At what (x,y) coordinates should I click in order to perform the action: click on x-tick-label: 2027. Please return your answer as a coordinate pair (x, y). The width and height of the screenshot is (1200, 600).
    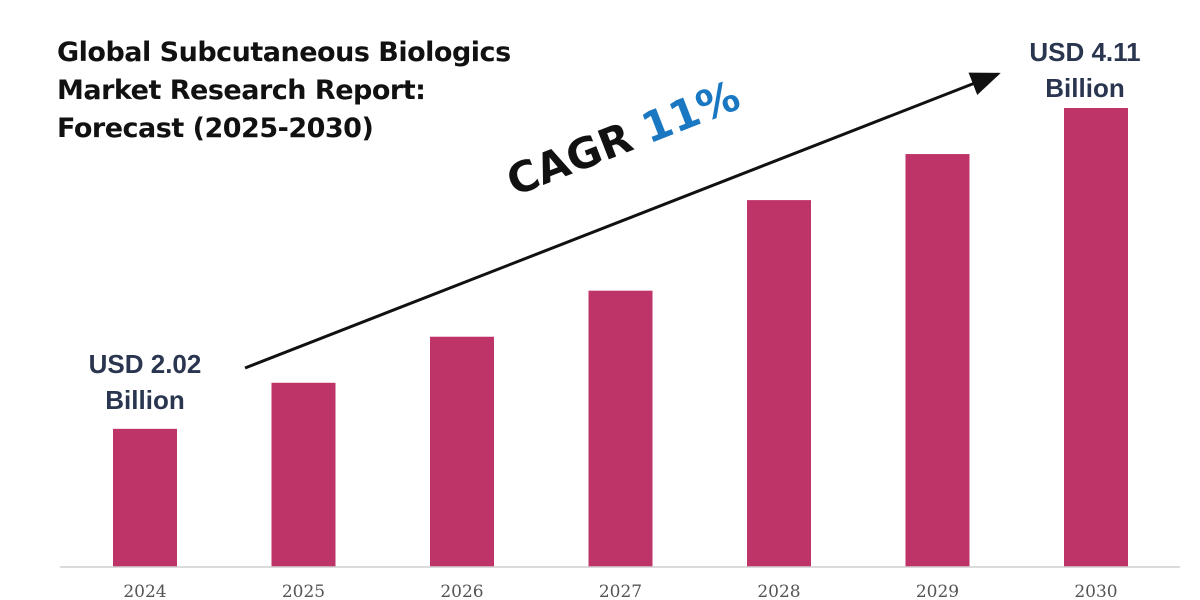
    Looking at the image, I should click on (620, 591).